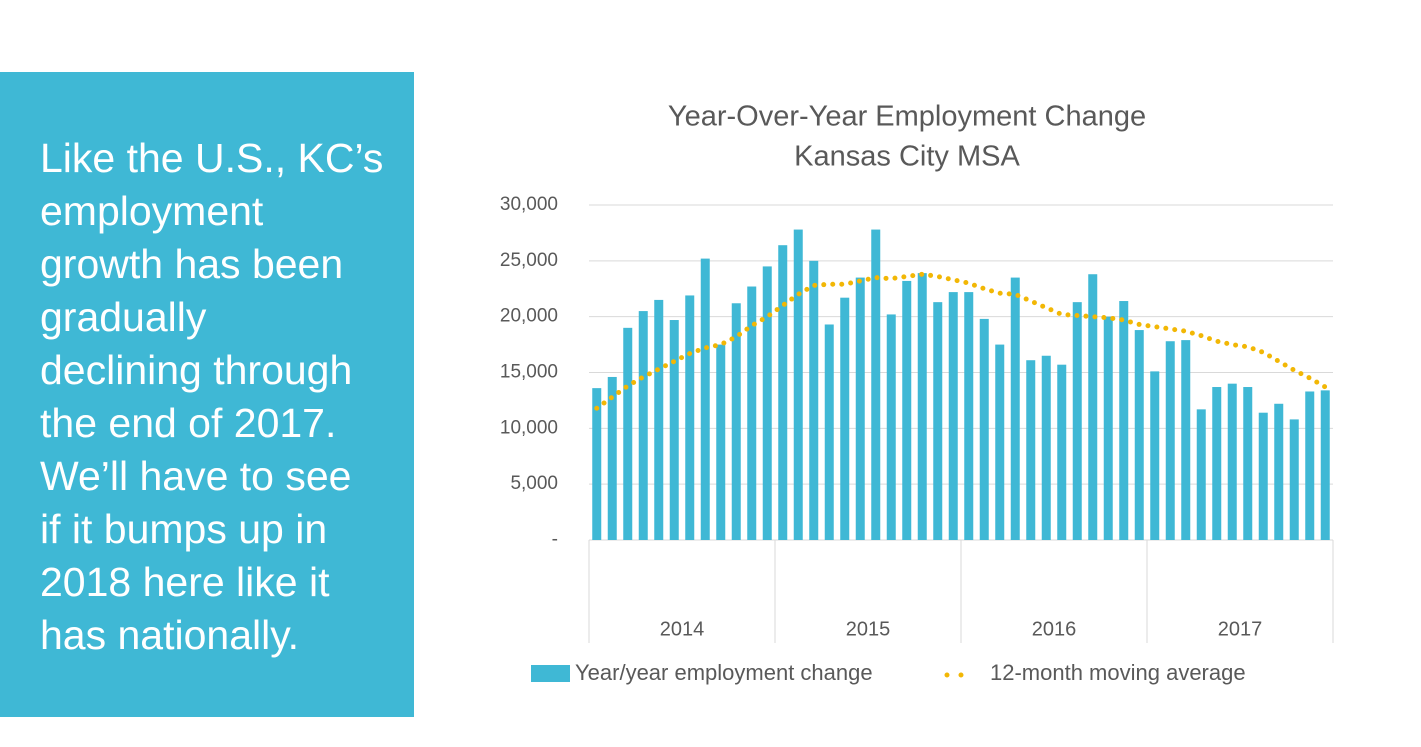  Describe the element at coordinates (550, 673) in the screenshot. I see `legend-swatch` at that location.